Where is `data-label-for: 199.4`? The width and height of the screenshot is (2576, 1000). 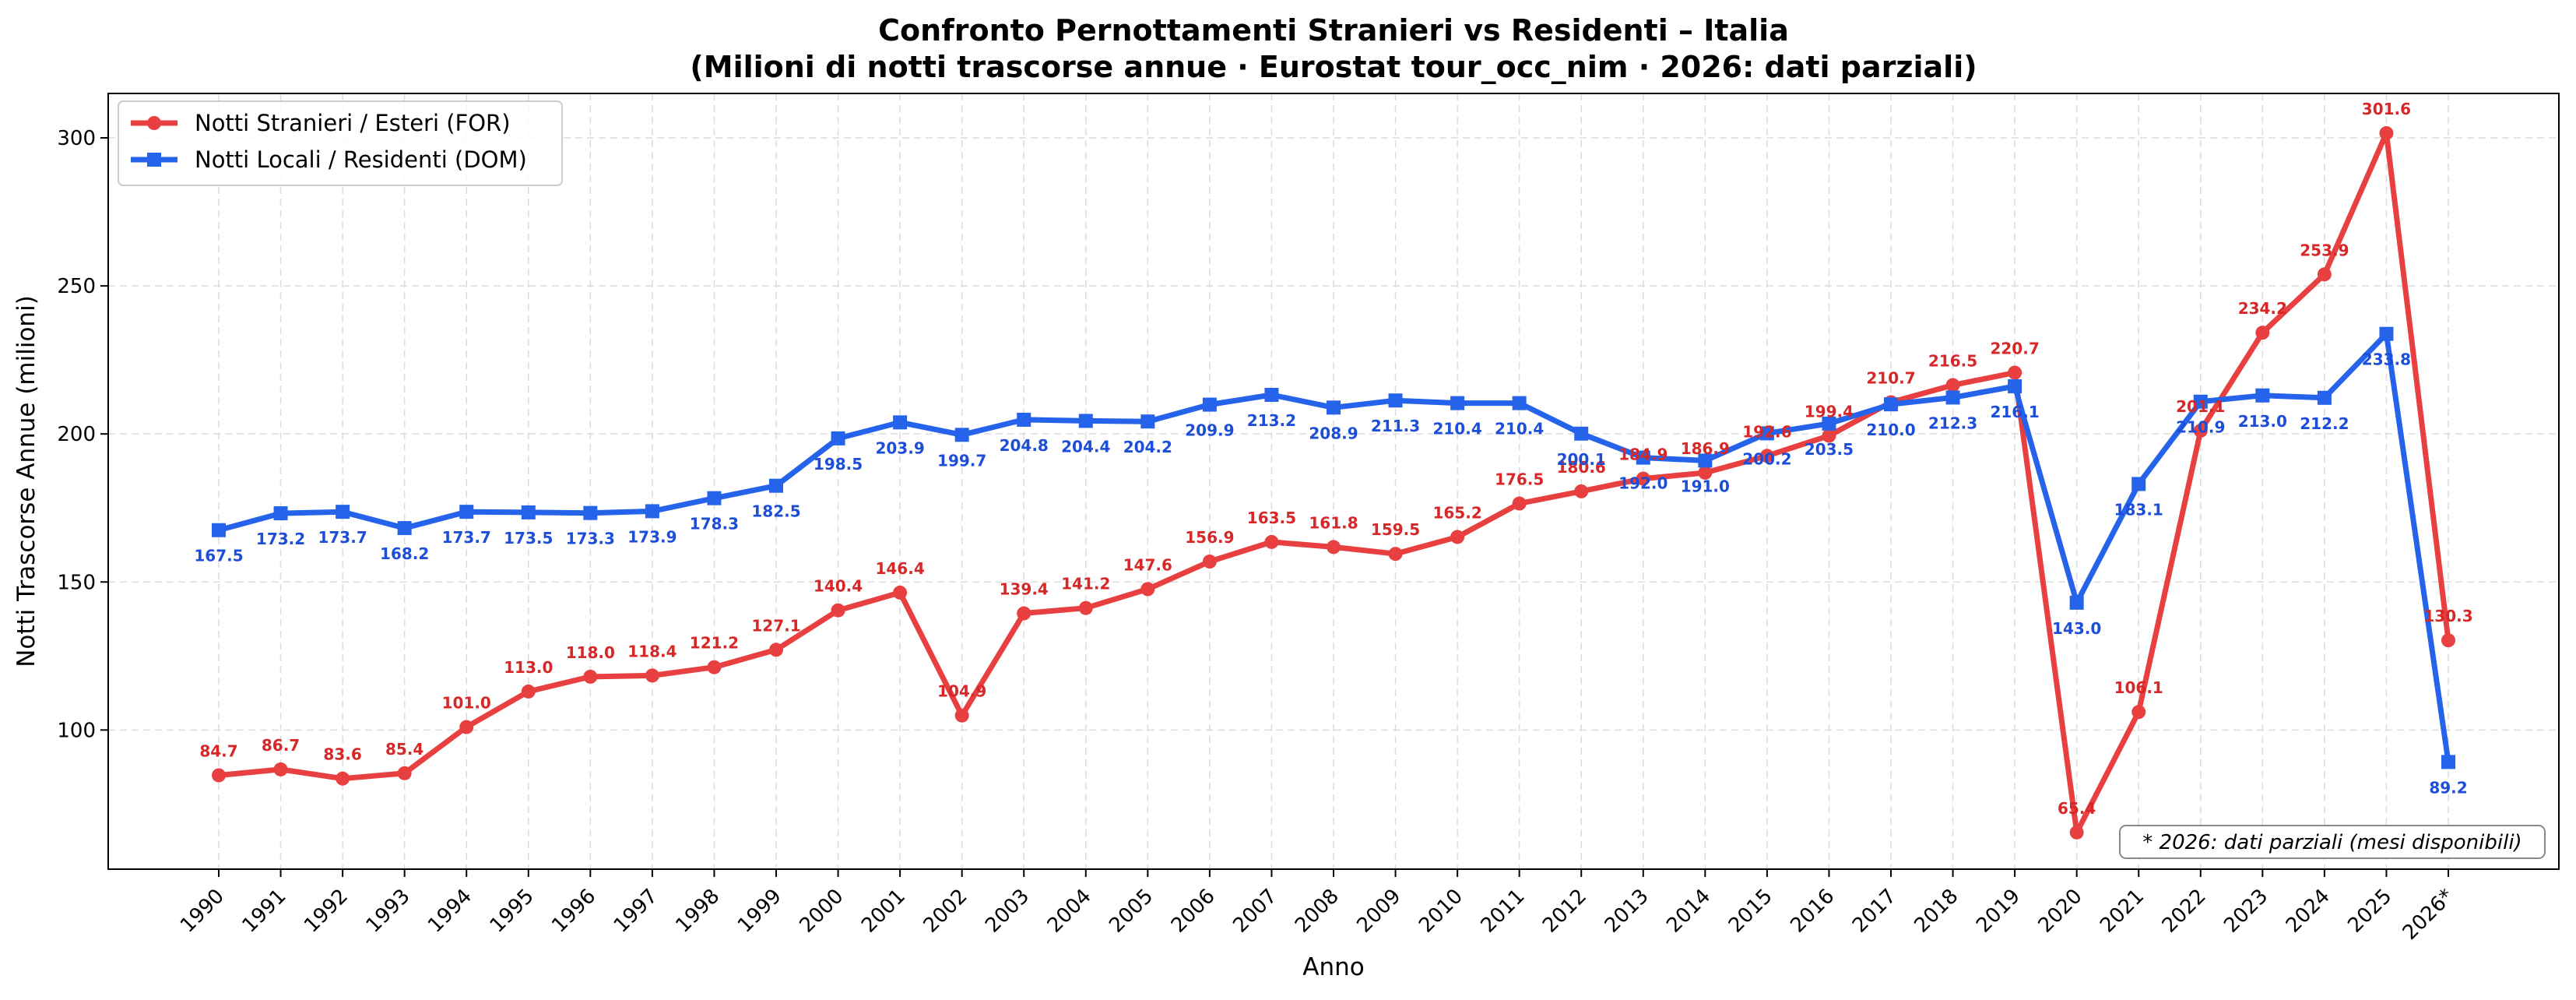
data-label-for: 199.4 is located at coordinates (1829, 411).